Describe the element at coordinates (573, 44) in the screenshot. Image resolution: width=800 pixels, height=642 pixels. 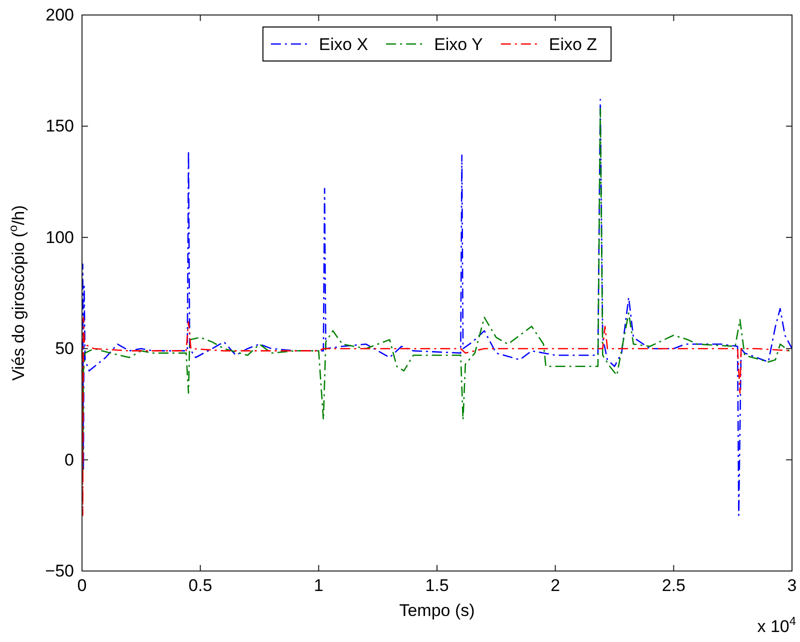
I see `legend-label: Eixo Z` at that location.